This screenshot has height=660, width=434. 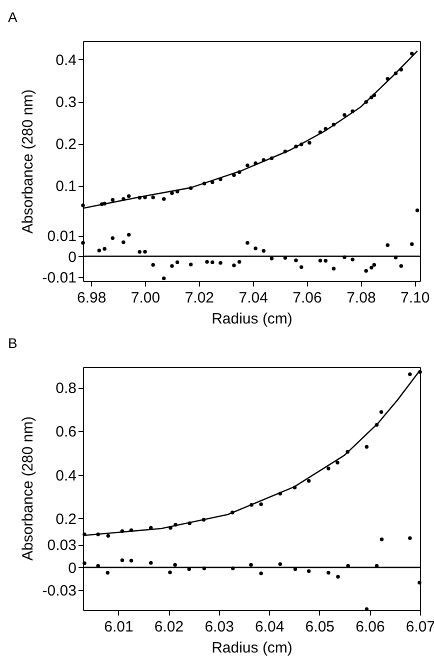 I want to click on x-tick-label: 6.07, so click(x=420, y=627).